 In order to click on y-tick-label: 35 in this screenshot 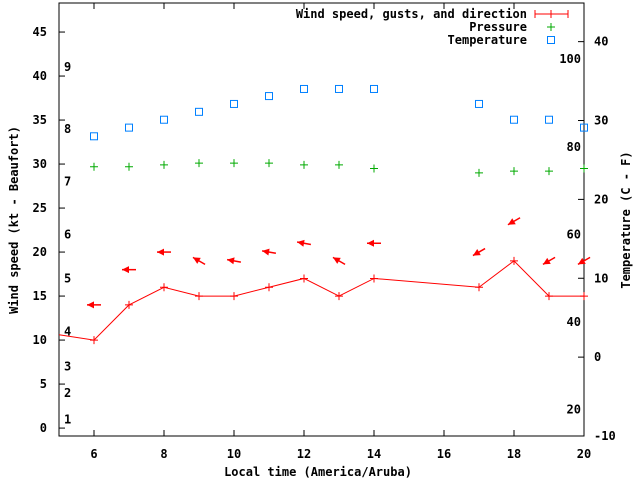, I will do `click(40, 120)`.